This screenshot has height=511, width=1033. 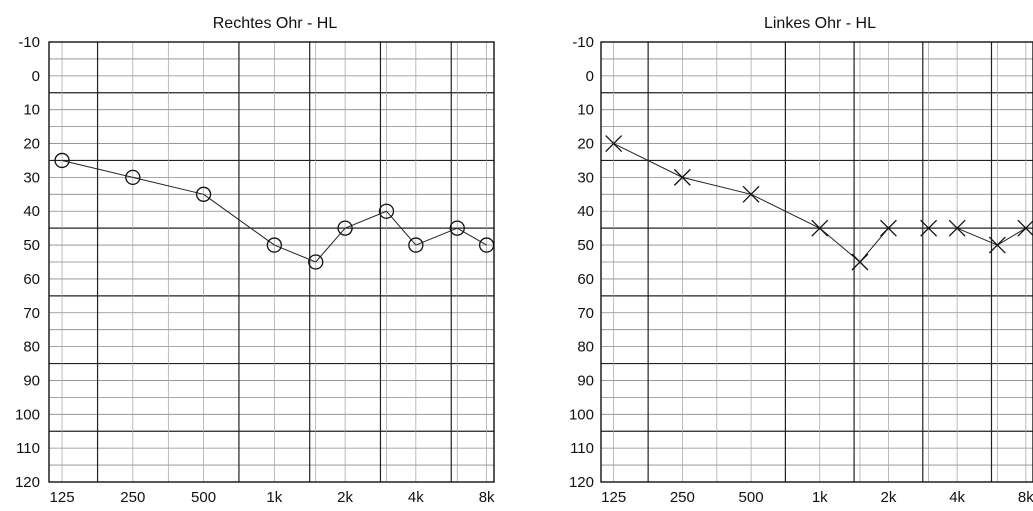 I want to click on chart-title: Rechtes Ohr - HL, so click(x=275, y=23).